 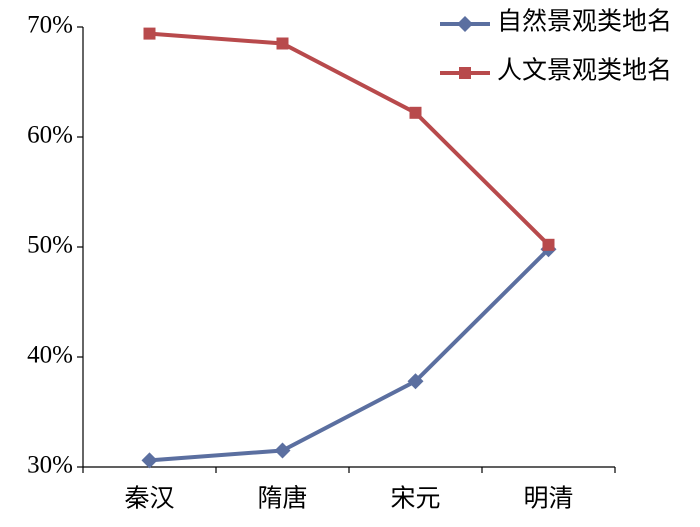 What do you see at coordinates (415, 499) in the screenshot?
I see `x-tick-label: 宋元` at bounding box center [415, 499].